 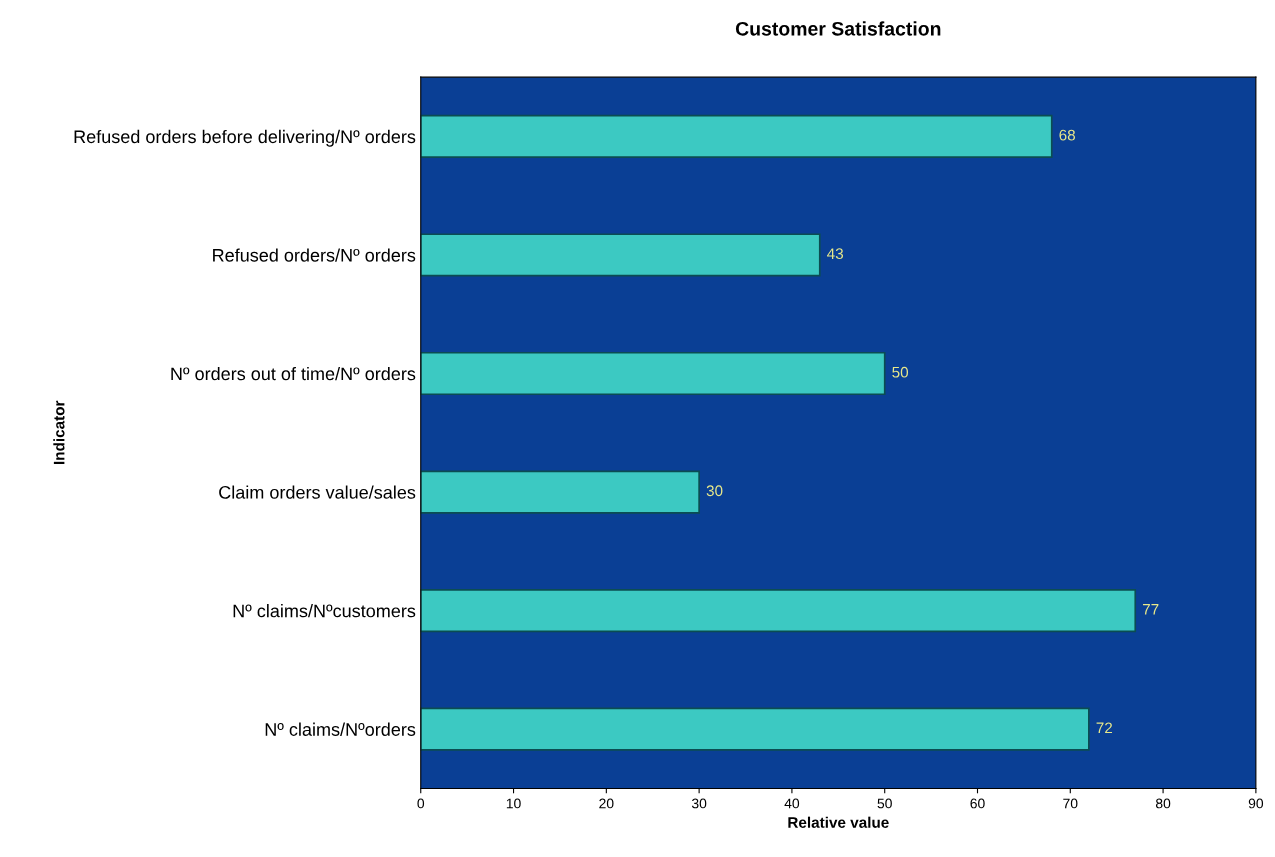 I want to click on x-tick-label: 80, so click(x=1163, y=803).